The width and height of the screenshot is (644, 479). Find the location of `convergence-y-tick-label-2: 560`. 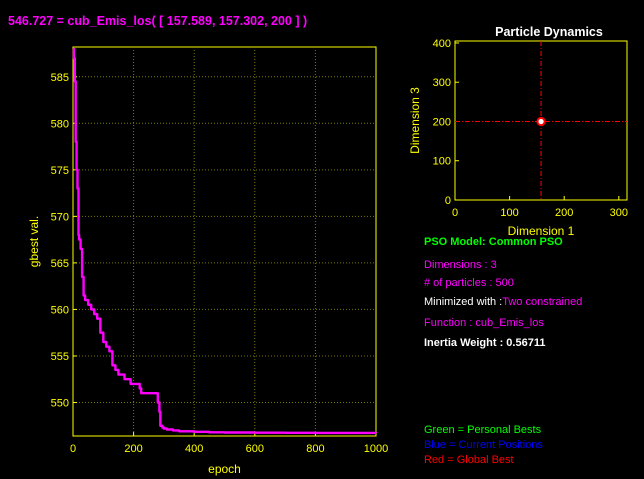

convergence-y-tick-label-2: 560 is located at coordinates (60, 310).